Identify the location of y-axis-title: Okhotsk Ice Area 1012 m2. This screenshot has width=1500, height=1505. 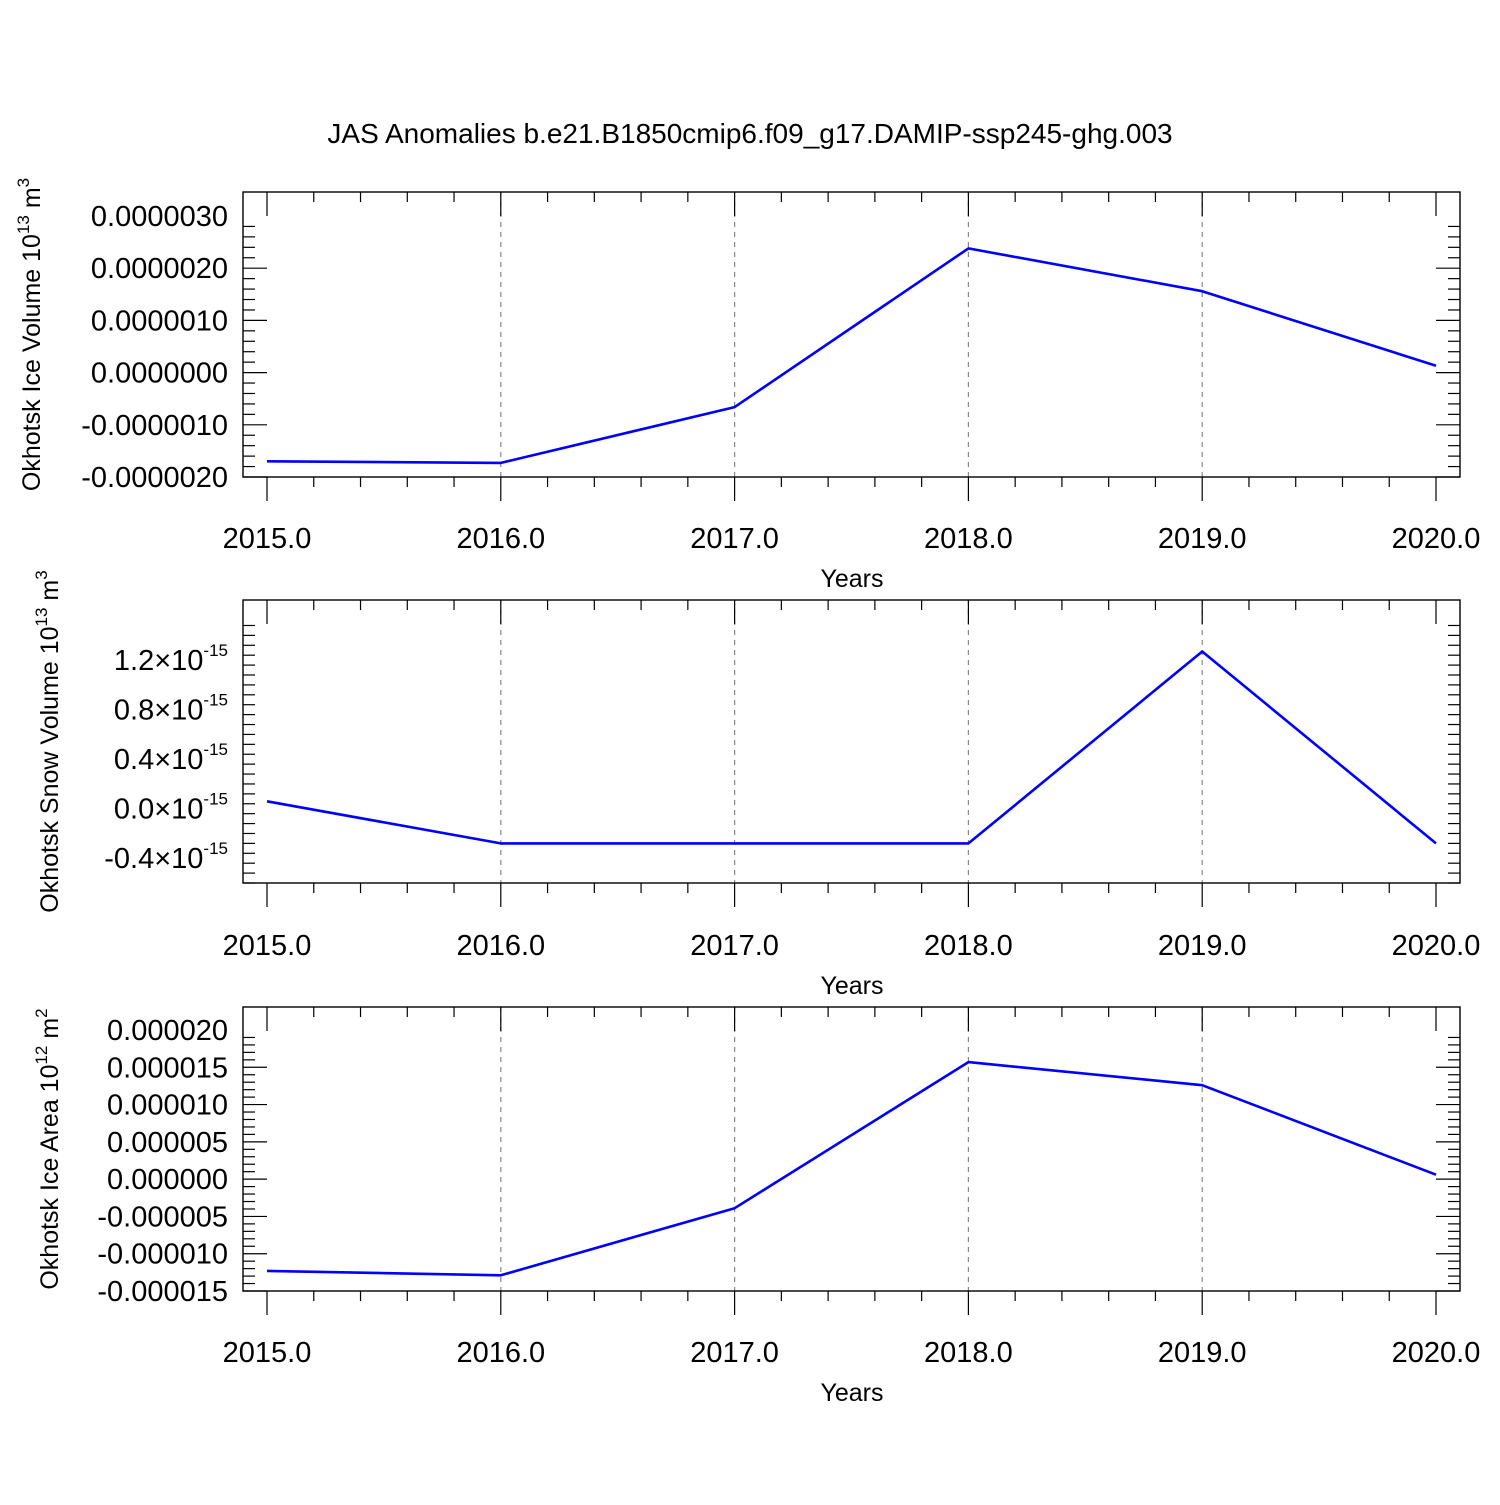
(48, 1148).